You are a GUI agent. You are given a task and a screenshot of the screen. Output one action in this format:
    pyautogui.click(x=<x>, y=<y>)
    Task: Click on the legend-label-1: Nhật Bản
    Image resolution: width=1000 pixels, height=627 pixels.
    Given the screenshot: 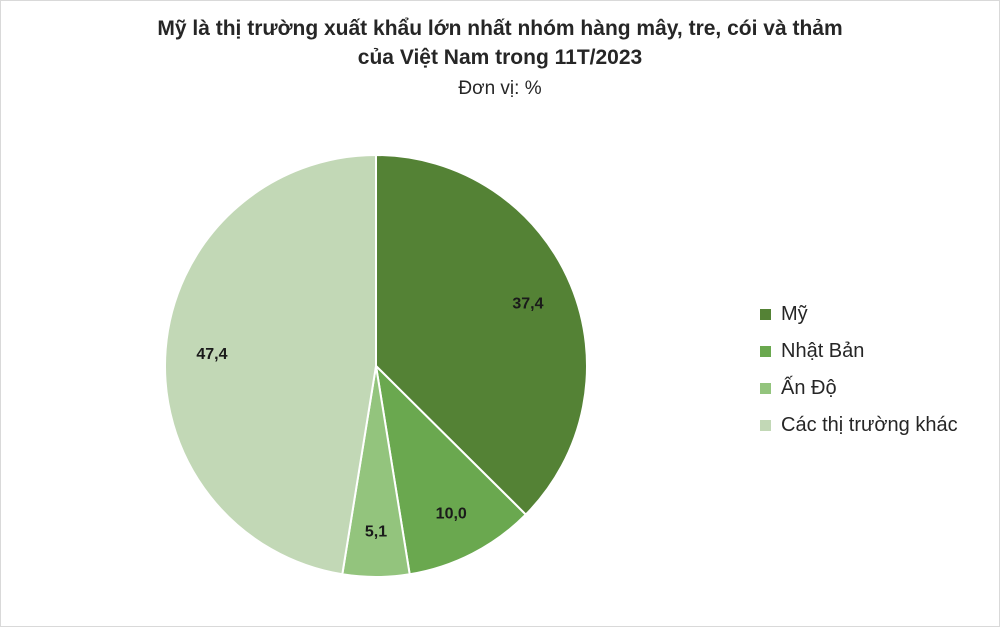 What is the action you would take?
    pyautogui.click(x=823, y=351)
    